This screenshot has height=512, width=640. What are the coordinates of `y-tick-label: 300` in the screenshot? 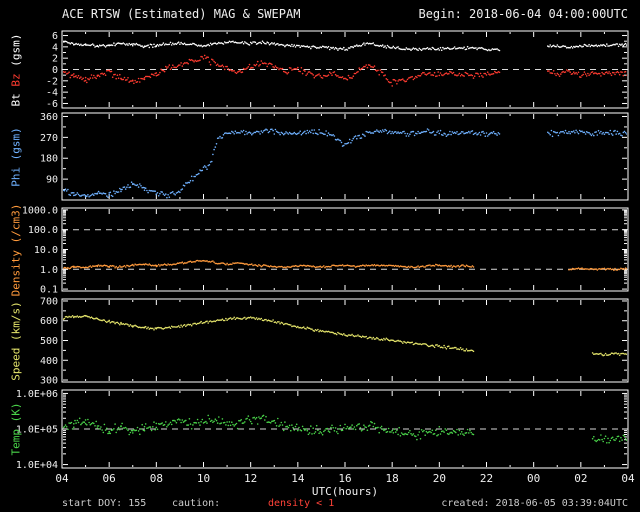 It's located at (49, 381).